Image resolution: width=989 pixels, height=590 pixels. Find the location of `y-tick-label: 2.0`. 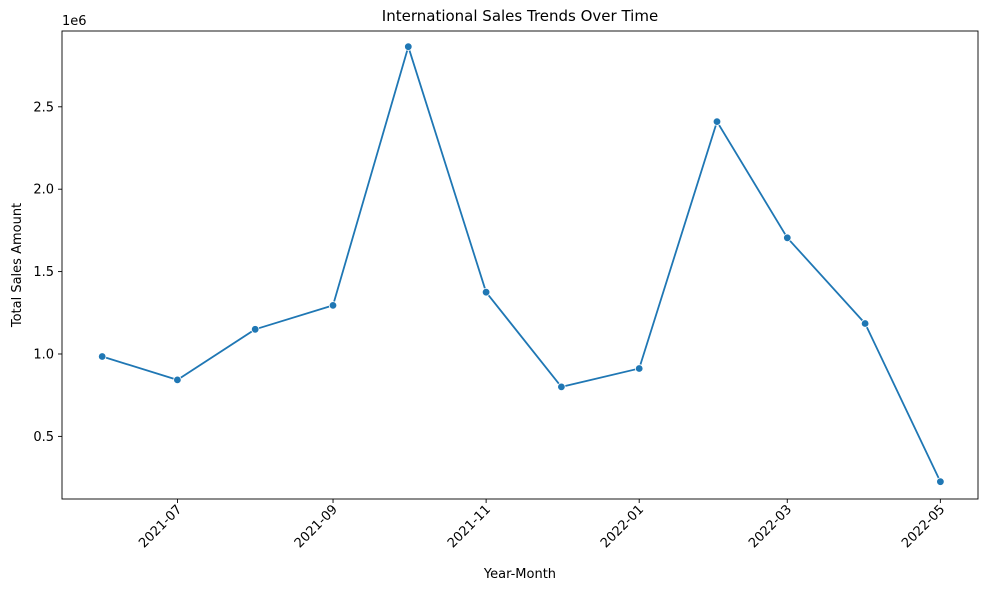

y-tick-label: 2.0 is located at coordinates (43, 190).